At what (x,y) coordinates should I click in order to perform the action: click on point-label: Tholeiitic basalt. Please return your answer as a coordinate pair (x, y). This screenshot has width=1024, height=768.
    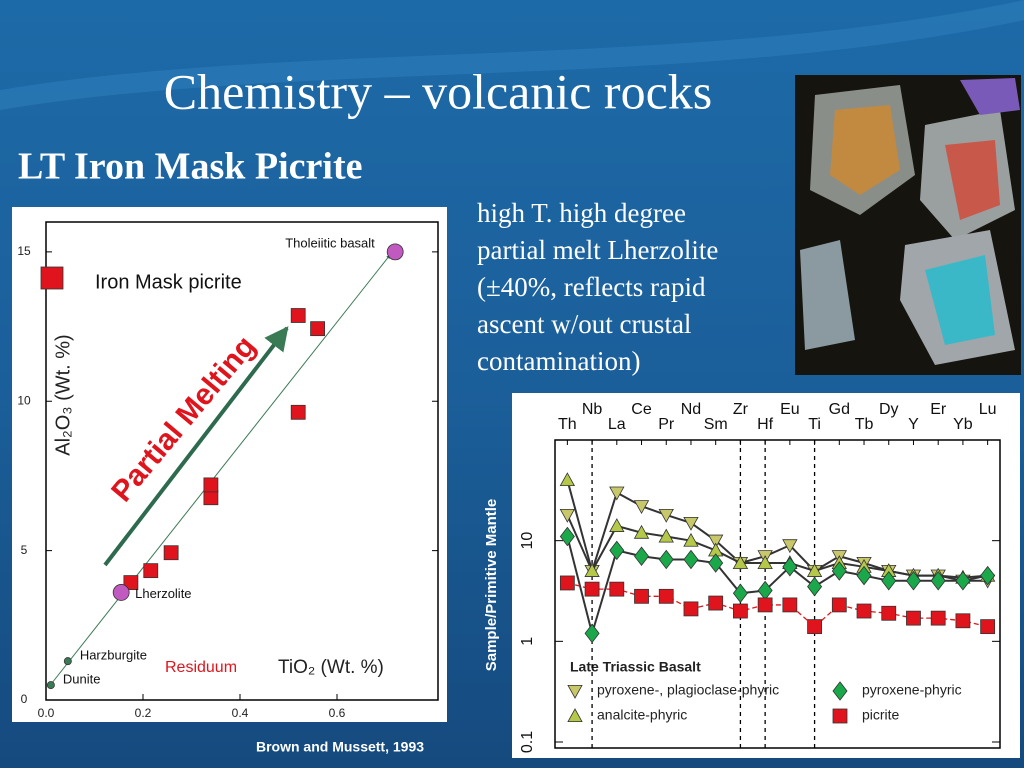
    Looking at the image, I should click on (330, 242).